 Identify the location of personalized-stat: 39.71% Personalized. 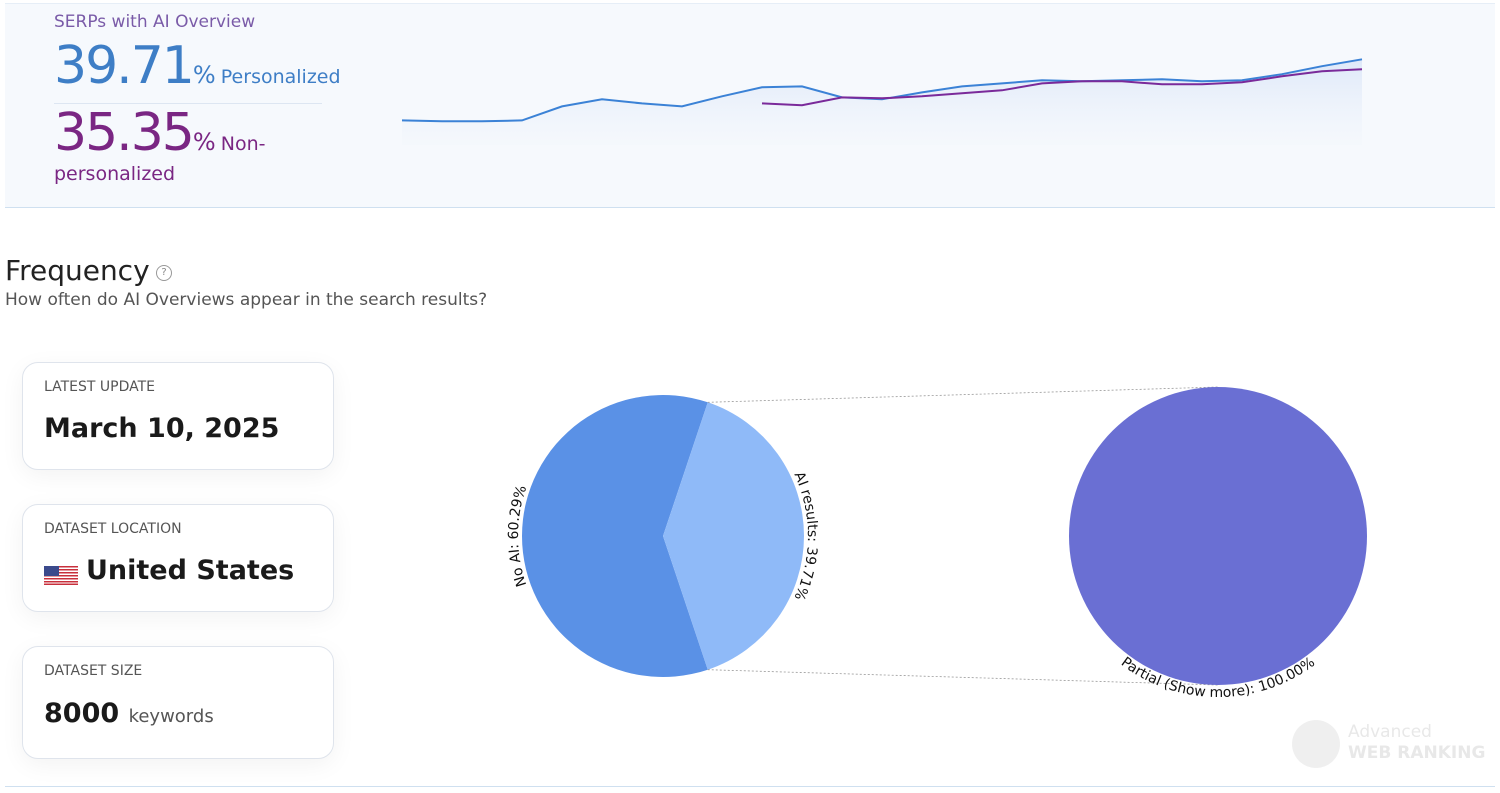
(197, 66).